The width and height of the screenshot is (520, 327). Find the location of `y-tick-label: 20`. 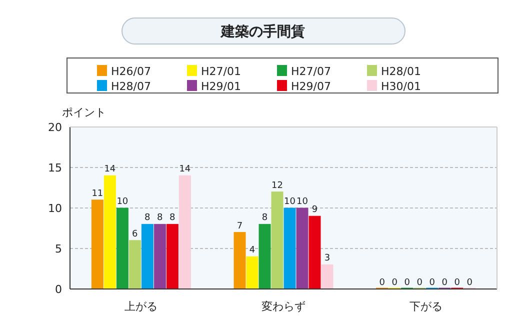

y-tick-label: 20 is located at coordinates (55, 127).